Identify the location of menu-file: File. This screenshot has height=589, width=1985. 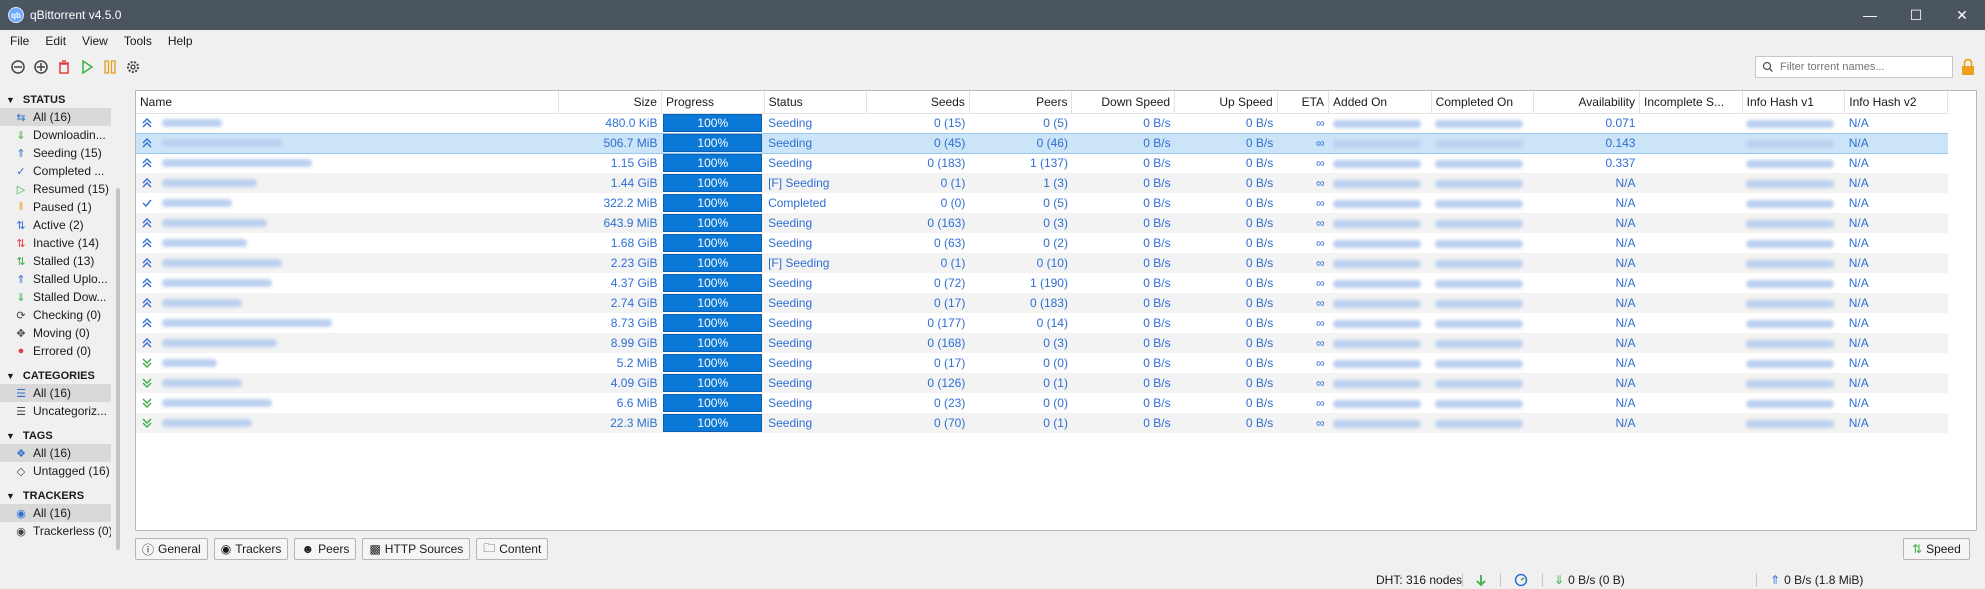
(20, 41).